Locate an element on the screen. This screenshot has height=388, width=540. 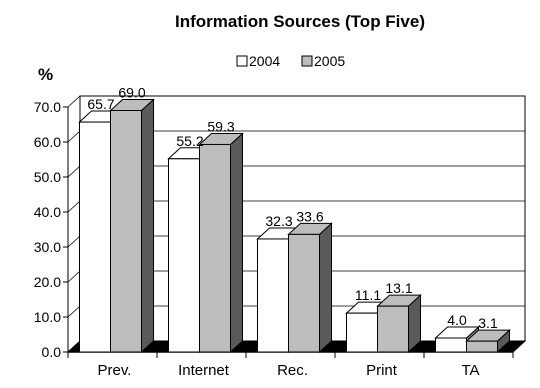
x-tick-label: Rec. is located at coordinates (292, 370).